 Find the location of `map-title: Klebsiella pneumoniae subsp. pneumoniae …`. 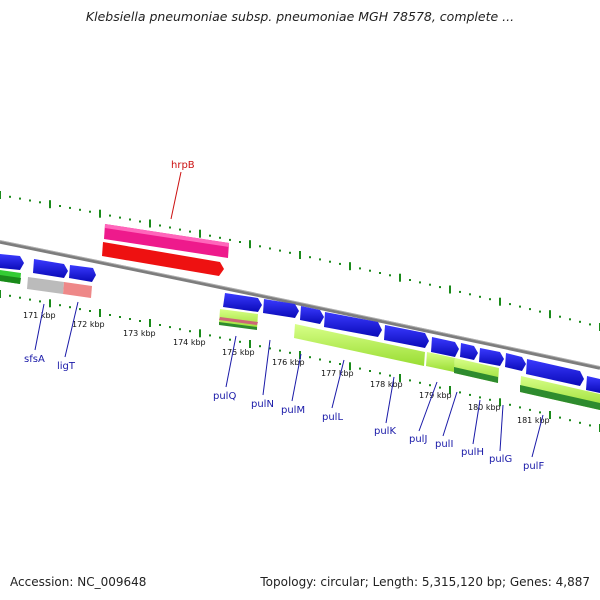

map-title: Klebsiella pneumoniae subsp. pneumoniae … is located at coordinates (300, 16).